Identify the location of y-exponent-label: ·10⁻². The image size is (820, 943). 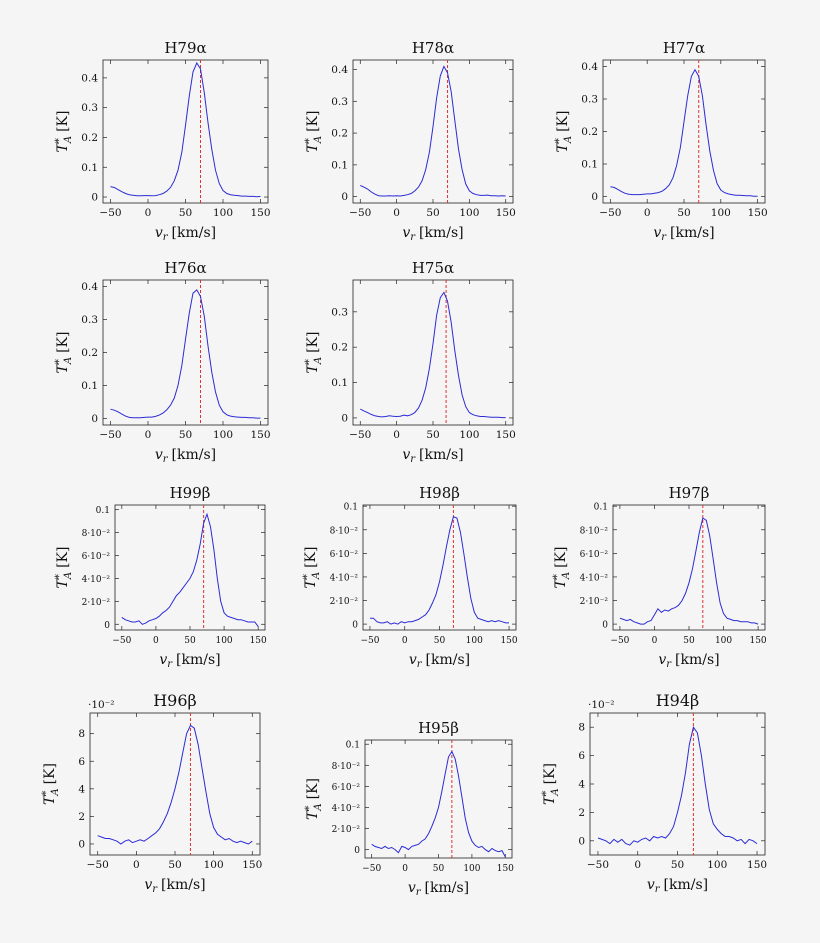
(601, 705).